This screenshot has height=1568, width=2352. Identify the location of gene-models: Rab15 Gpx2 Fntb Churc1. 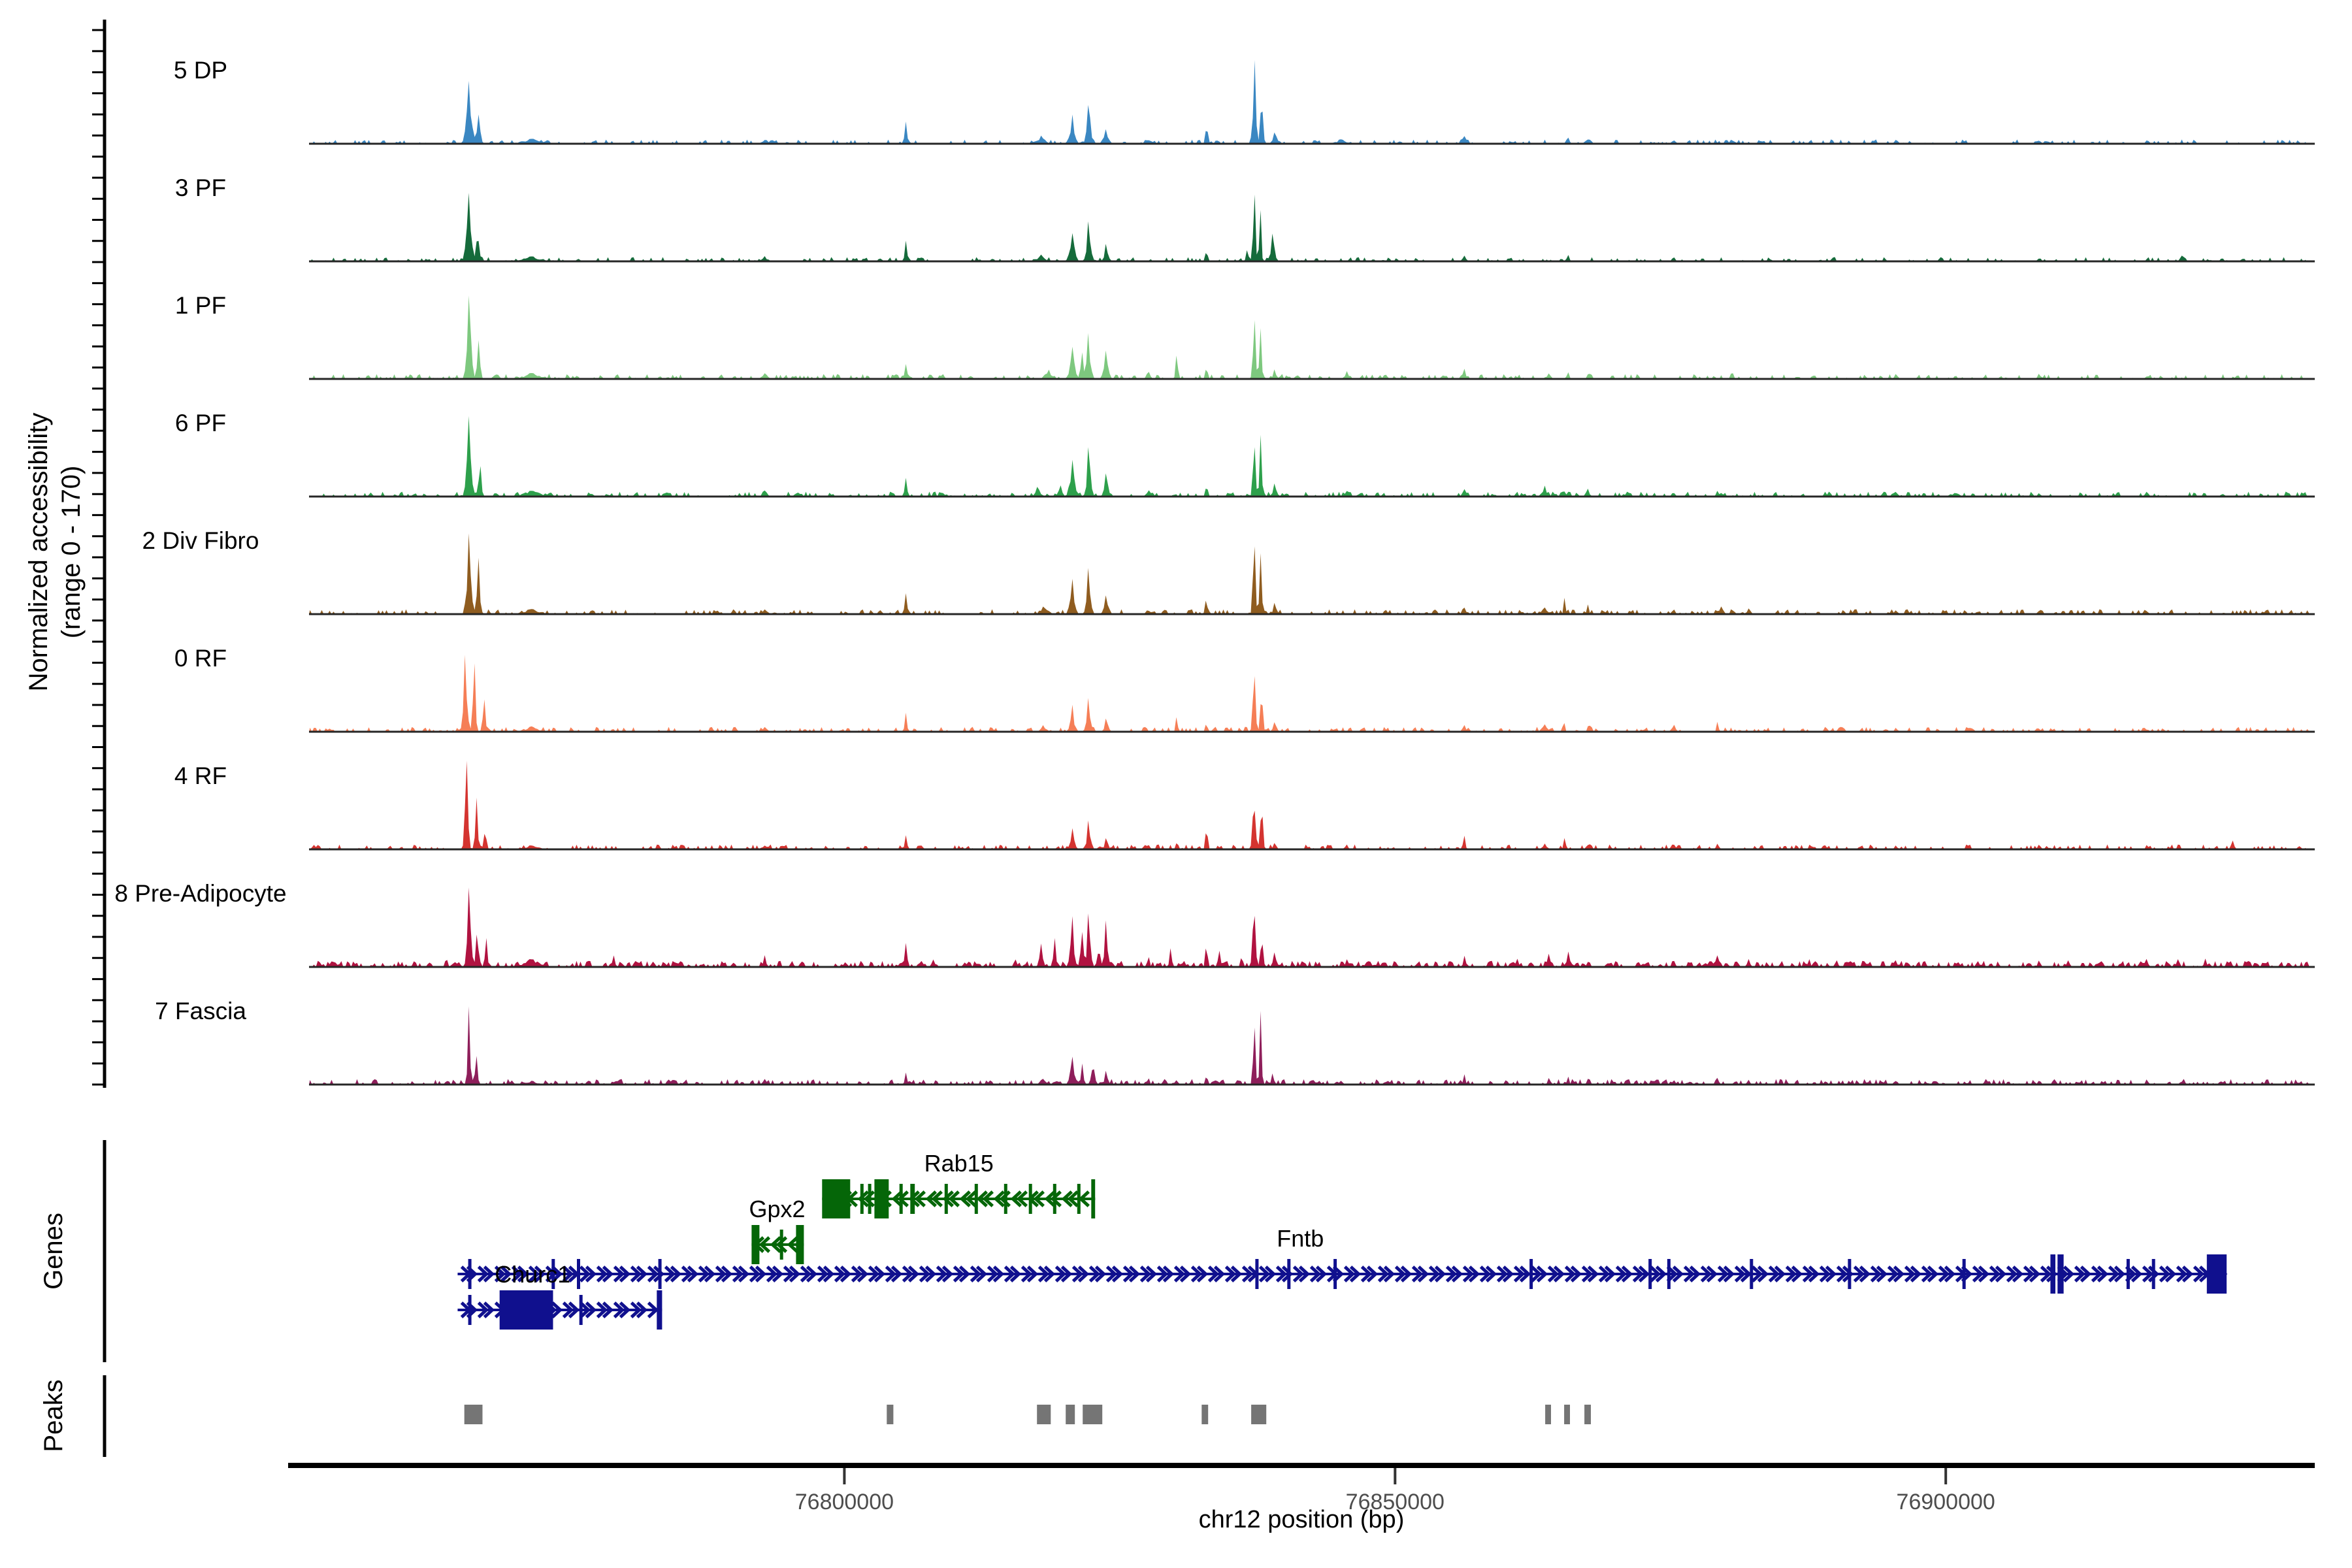
(1342, 1240).